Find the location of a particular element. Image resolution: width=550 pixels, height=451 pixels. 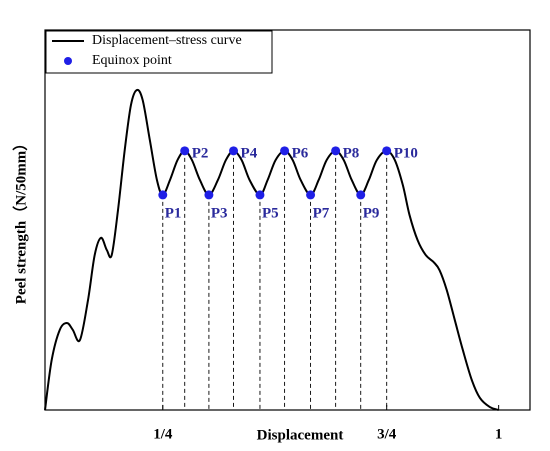

legend-label: Displacement–stress curve is located at coordinates (167, 40).